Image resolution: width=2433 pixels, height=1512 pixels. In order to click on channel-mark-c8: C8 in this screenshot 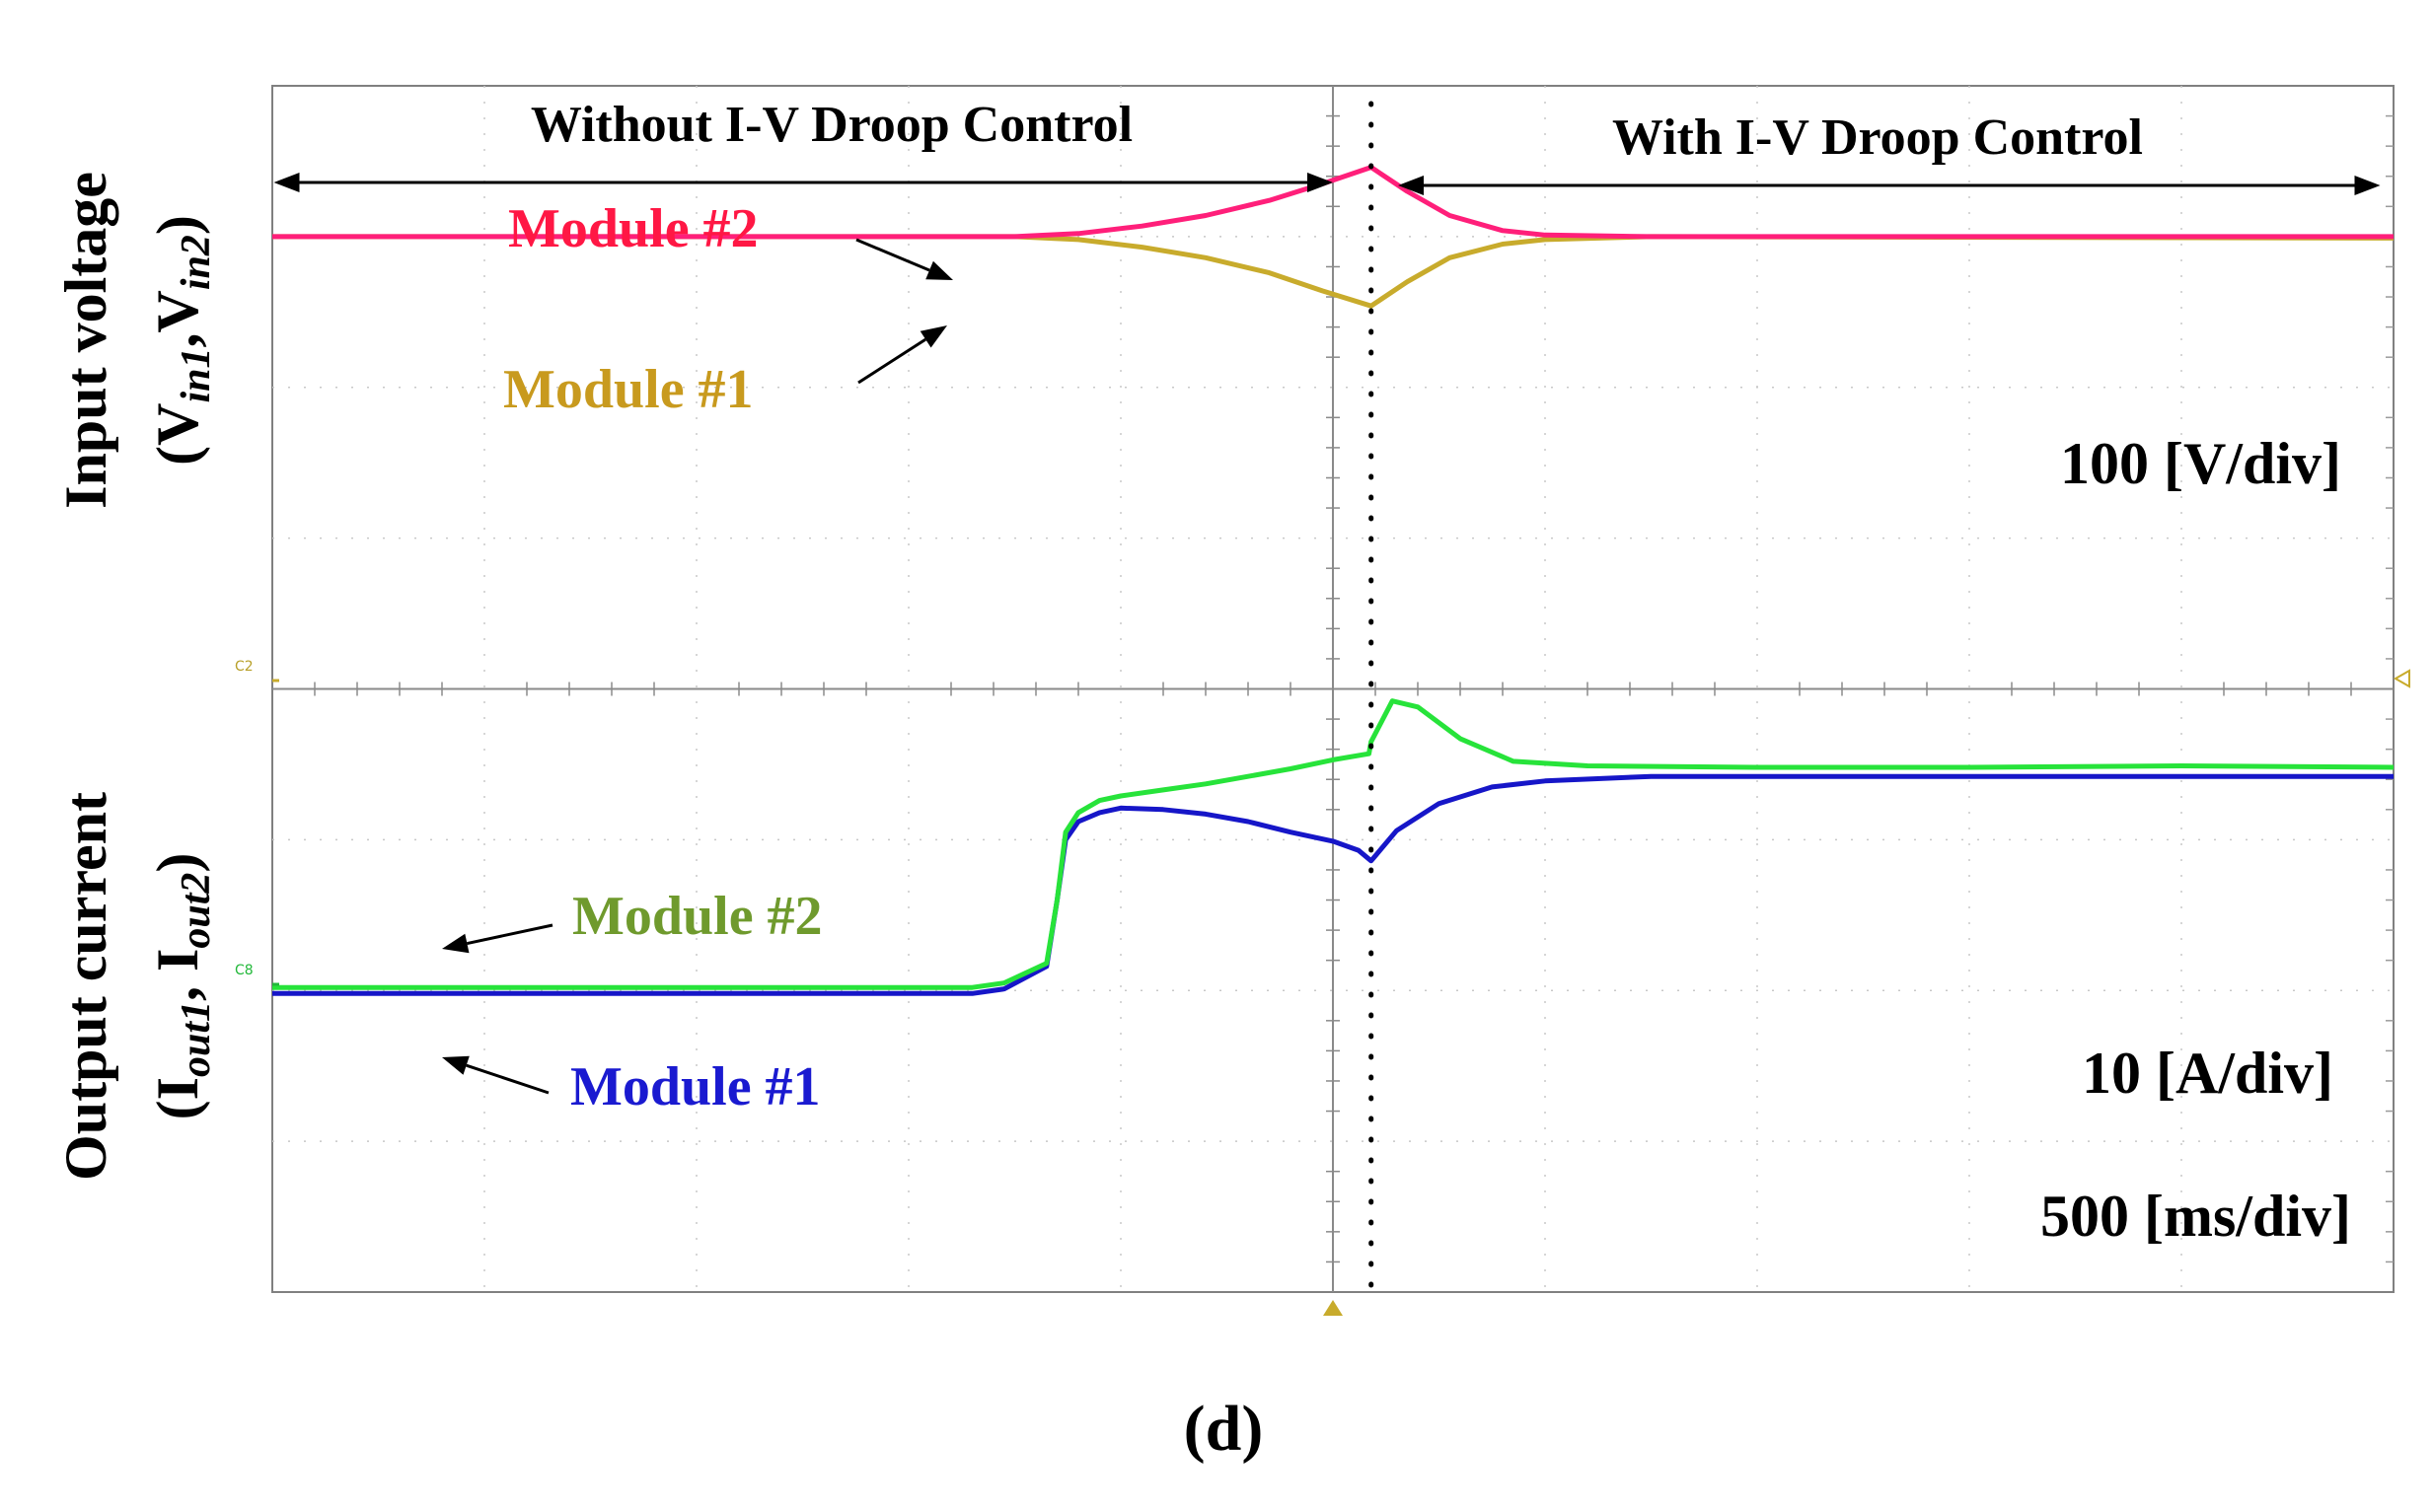, I will do `click(244, 970)`.